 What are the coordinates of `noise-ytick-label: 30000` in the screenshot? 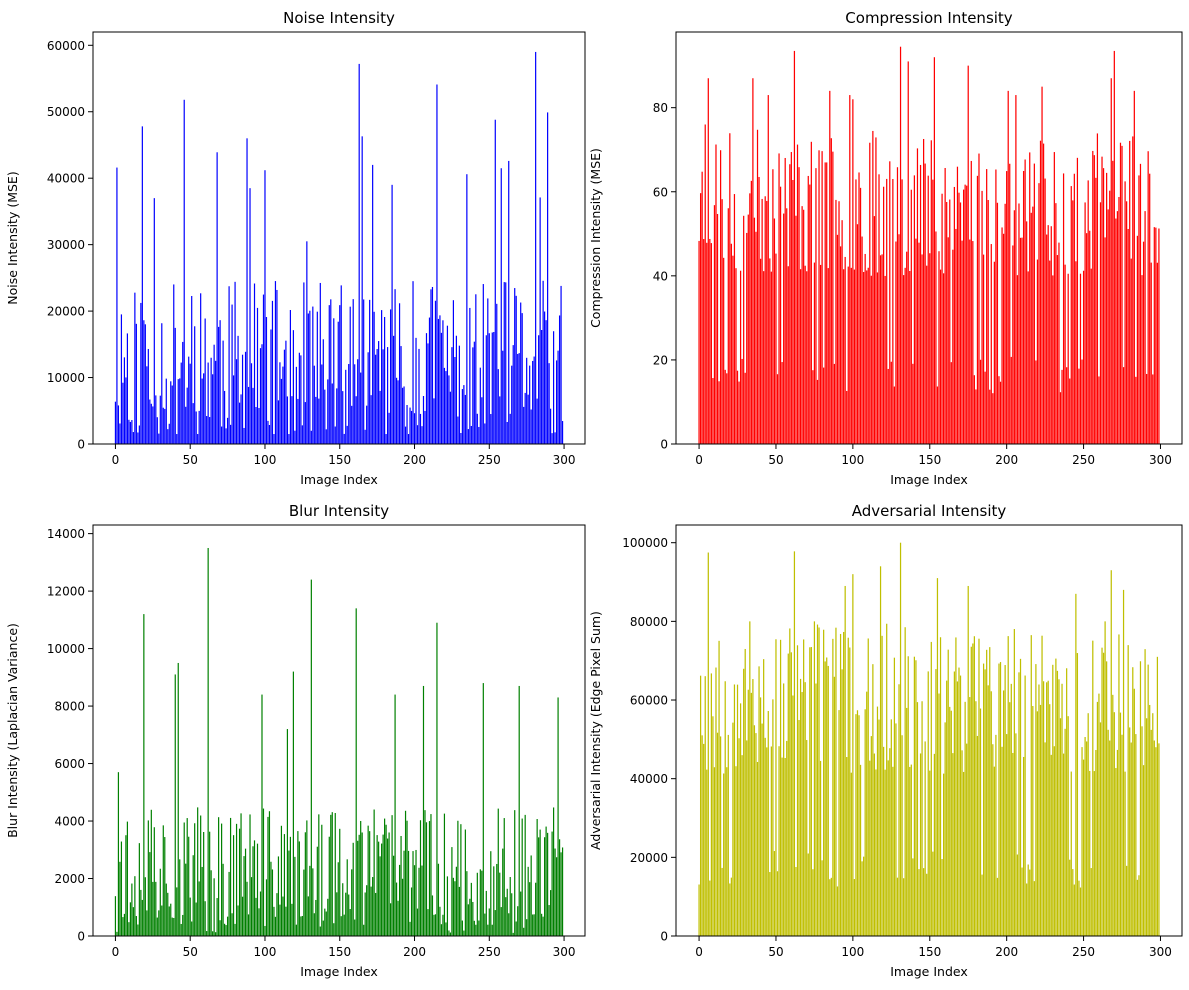 It's located at (66, 245).